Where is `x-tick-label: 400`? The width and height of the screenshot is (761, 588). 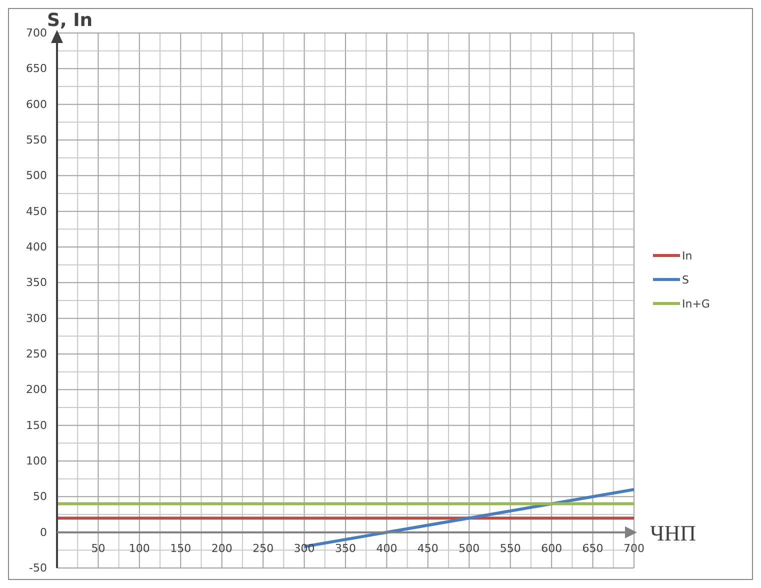
x-tick-label: 400 is located at coordinates (387, 548).